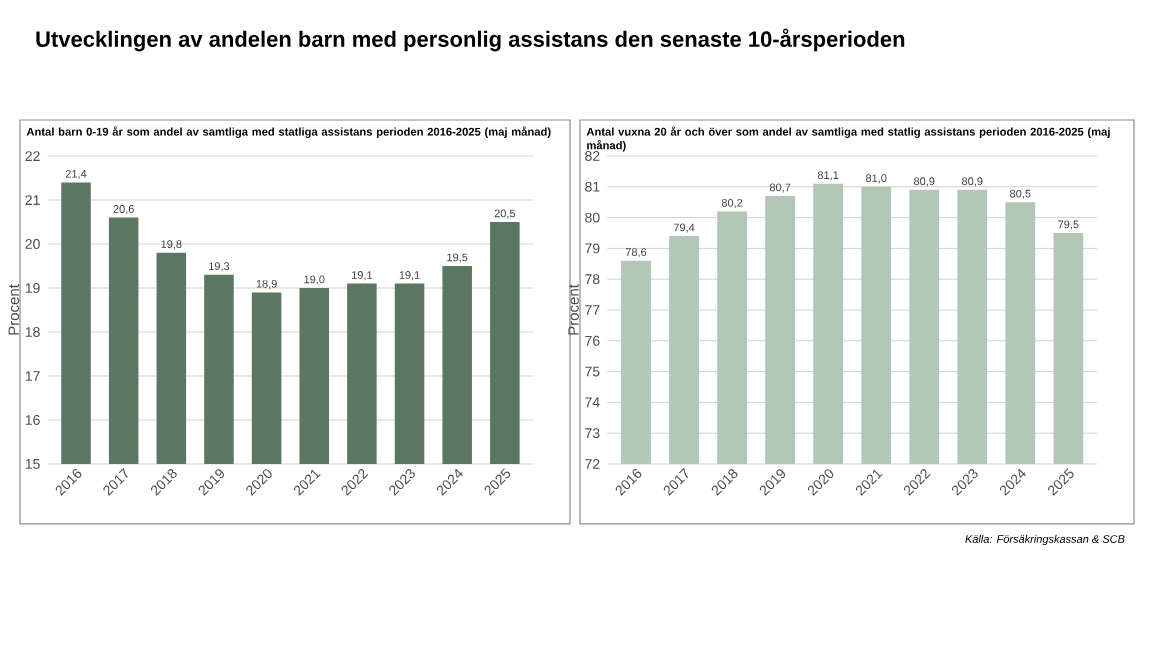  What do you see at coordinates (470, 40) in the screenshot?
I see `chart-title: Utvecklingen av andelen barn med personlig assistans den senaste 10-årsperioden` at bounding box center [470, 40].